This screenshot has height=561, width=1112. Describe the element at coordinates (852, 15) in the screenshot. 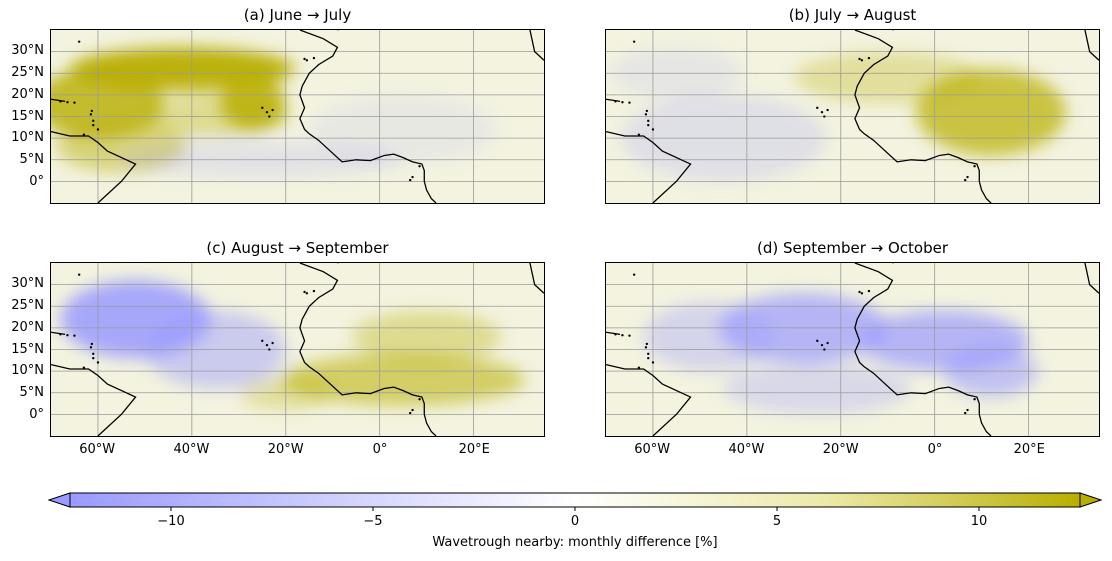

I see `panel-b-title: (b) July → August` at that location.